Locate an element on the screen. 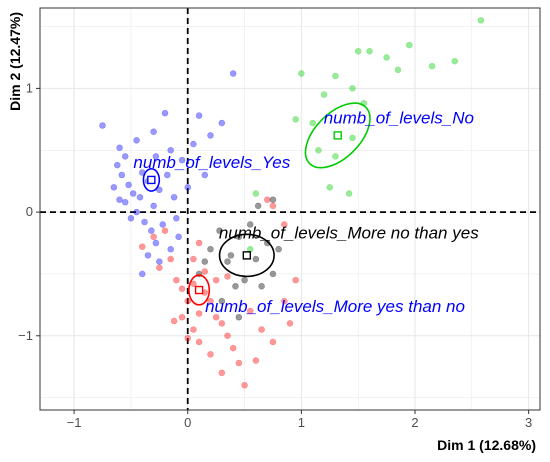 Image resolution: width=550 pixels, height=462 pixels. ellipse-more_yes is located at coordinates (199, 290).